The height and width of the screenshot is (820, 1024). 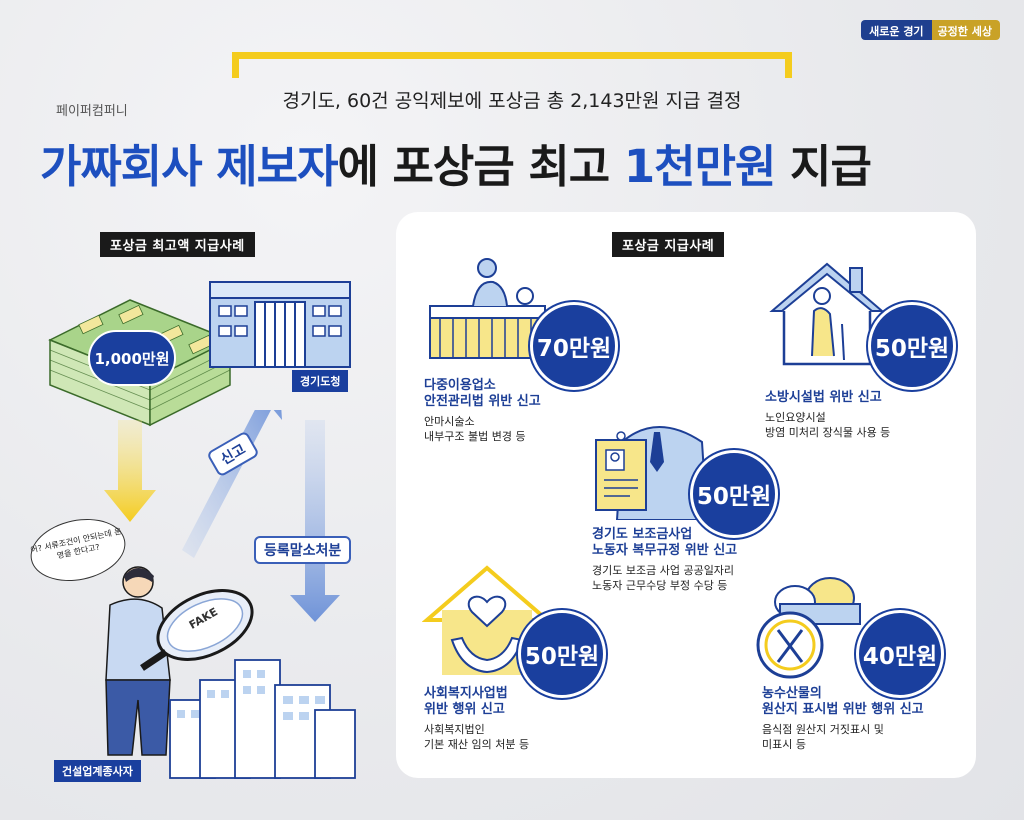 What do you see at coordinates (482, 393) in the screenshot?
I see `case-1-title: 다중이용업소 안전관리법 위반 신고` at bounding box center [482, 393].